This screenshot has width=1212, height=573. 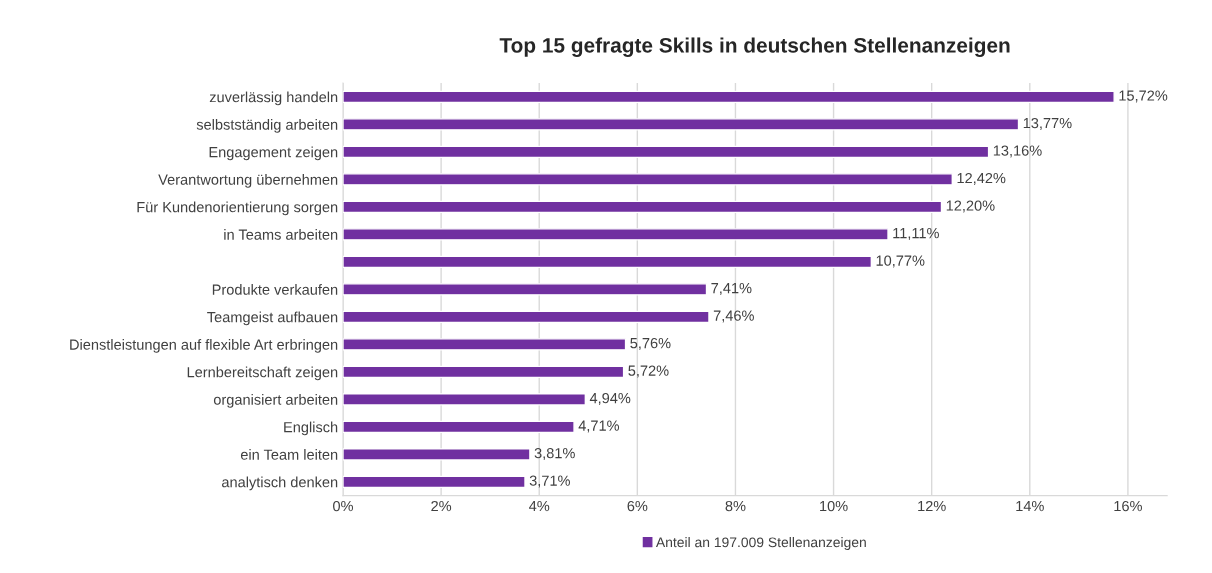 I want to click on y-tick-label: Englisch, so click(x=311, y=428).